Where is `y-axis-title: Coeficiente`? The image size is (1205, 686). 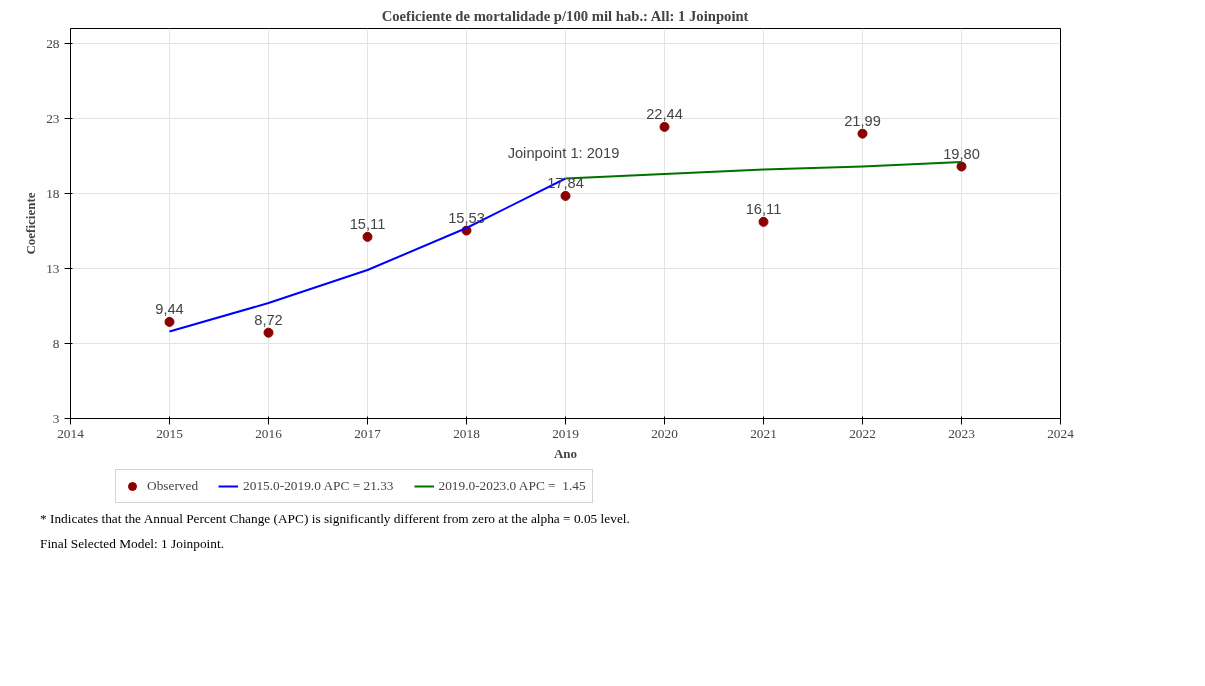
y-axis-title: Coeficiente is located at coordinates (31, 223).